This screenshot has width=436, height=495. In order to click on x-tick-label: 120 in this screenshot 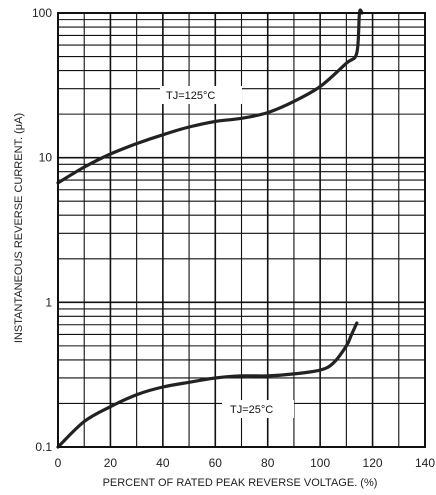, I will do `click(373, 463)`.